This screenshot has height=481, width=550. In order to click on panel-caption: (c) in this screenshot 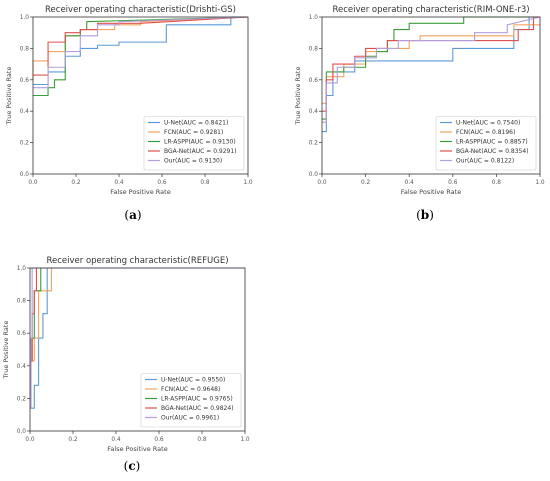, I will do `click(132, 466)`.